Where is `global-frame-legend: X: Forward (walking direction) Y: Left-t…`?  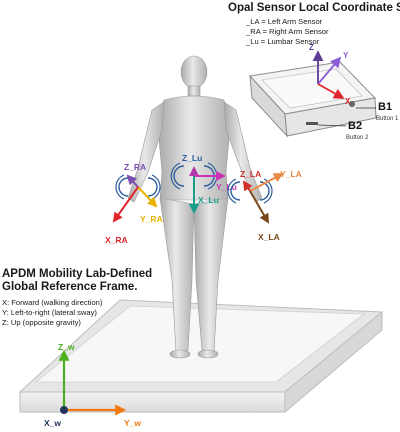 global-frame-legend: X: Forward (walking direction) Y: Left-t… is located at coordinates (52, 313).